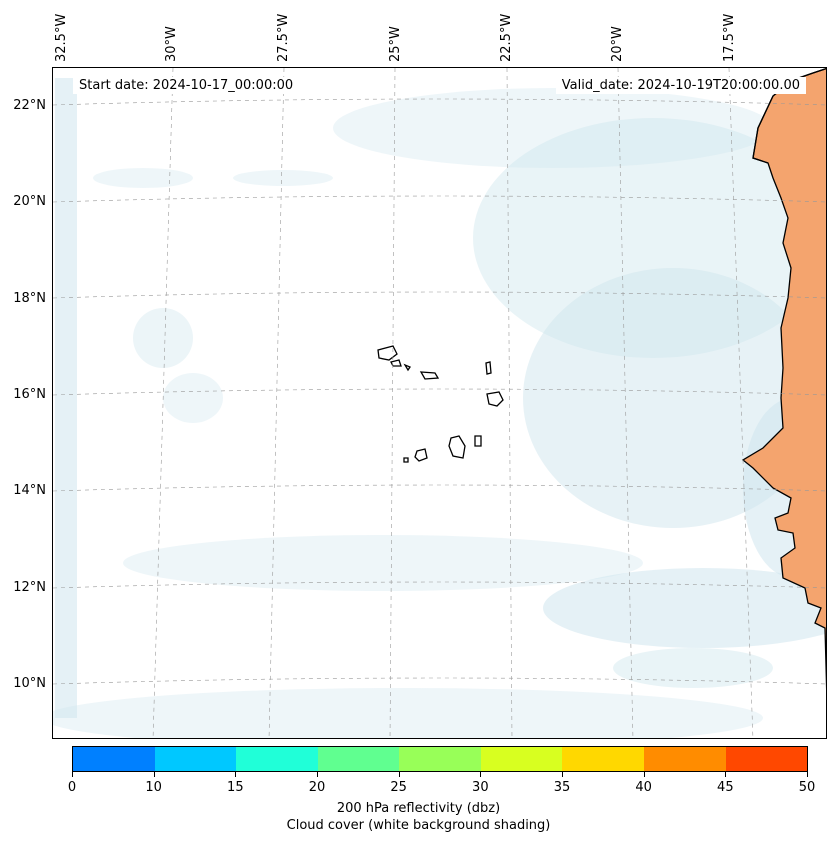 Image resolution: width=837 pixels, height=843 pixels. Describe the element at coordinates (643, 787) in the screenshot. I see `colorbar-tick-label: 40` at that location.